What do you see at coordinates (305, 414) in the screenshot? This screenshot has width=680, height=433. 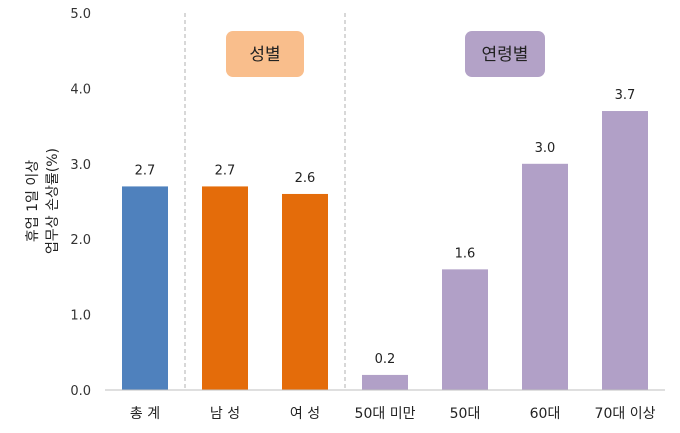 I see `x-tick-label: 여 성` at bounding box center [305, 414].